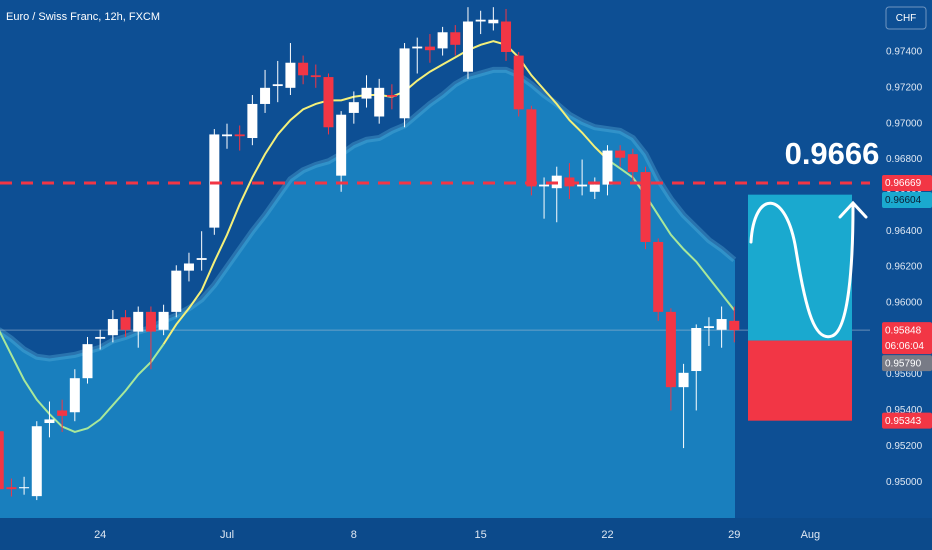  Describe the element at coordinates (832, 153) in the screenshot. I see `price-annotation: 0.9666` at that location.